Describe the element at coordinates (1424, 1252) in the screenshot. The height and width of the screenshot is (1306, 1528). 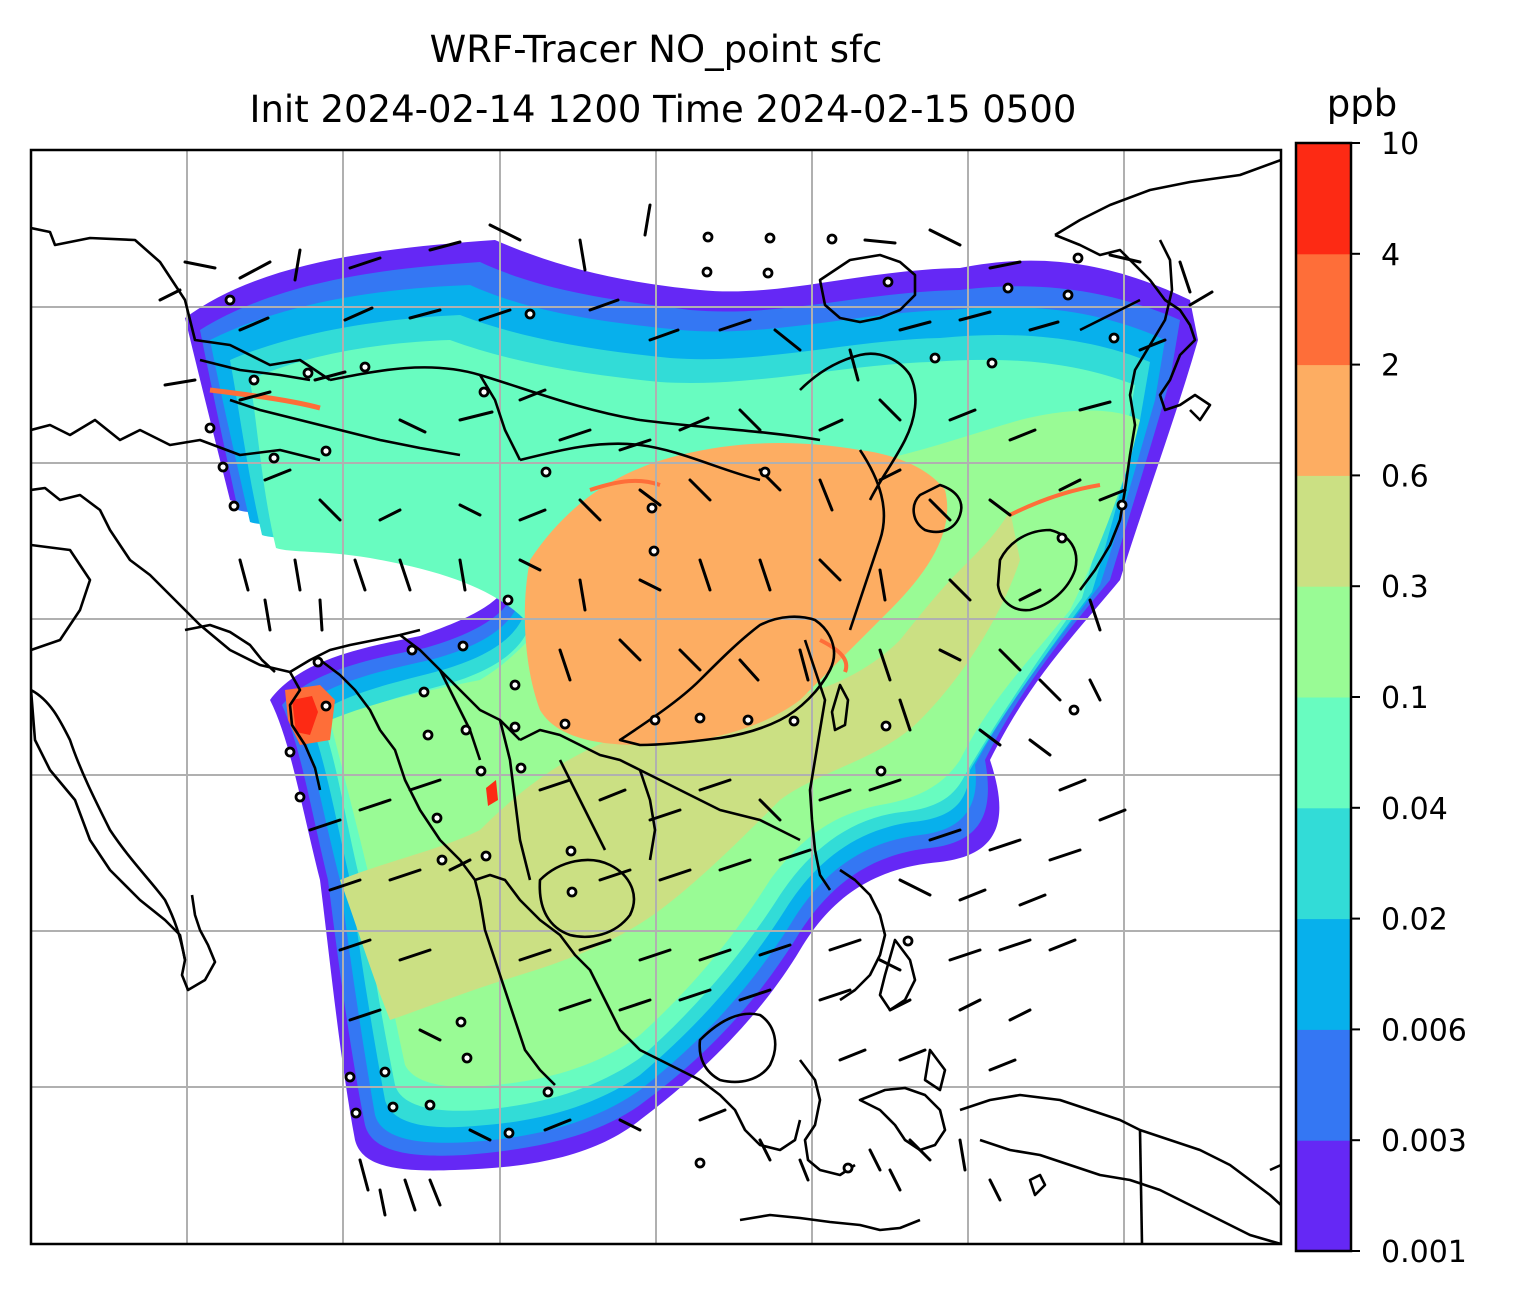
I see `colorbar-tick-label: 0.001` at that location.